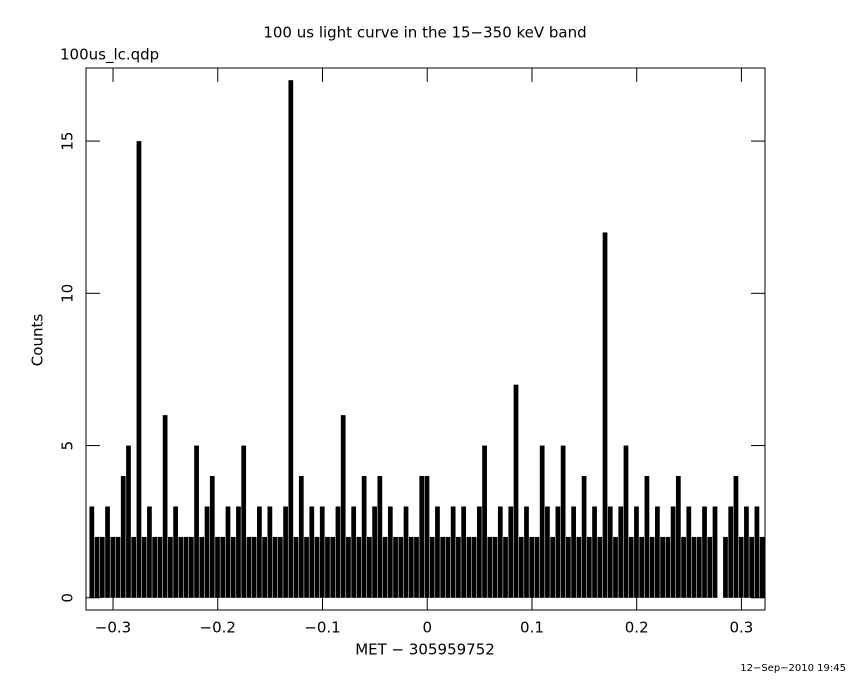 The height and width of the screenshot is (680, 850). Describe the element at coordinates (109, 55) in the screenshot. I see `chart-subtitle: 100us_lc.qdp` at that location.